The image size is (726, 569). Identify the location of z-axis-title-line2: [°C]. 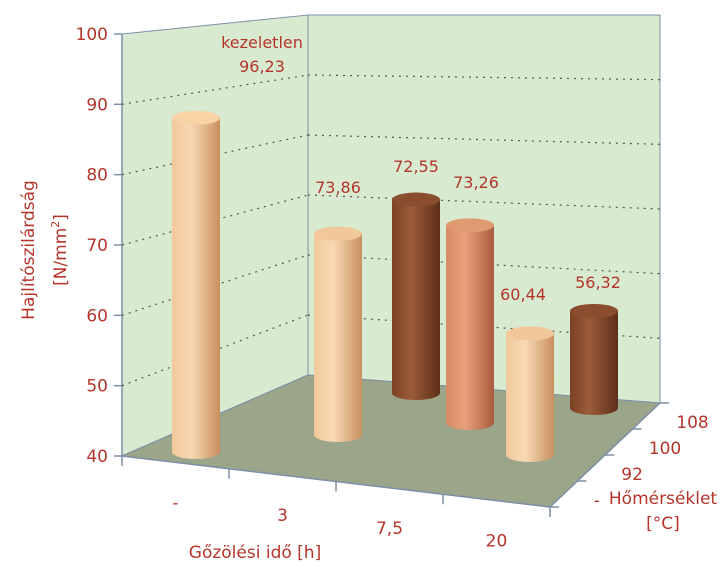
(663, 524).